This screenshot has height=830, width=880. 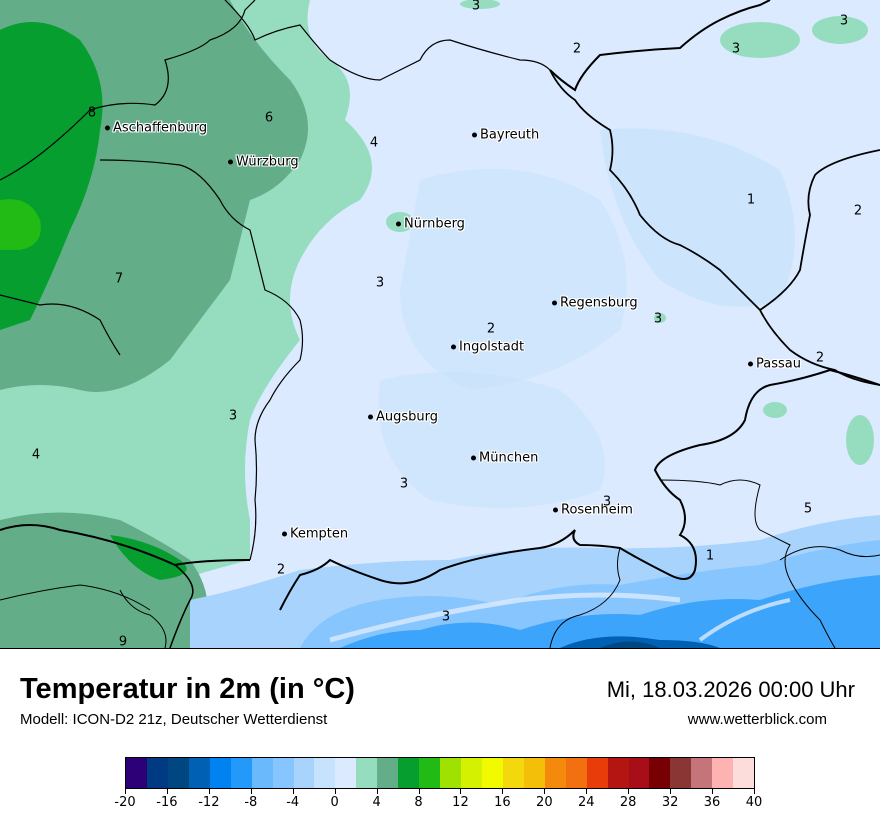 I want to click on legend-tick-label: 20, so click(x=544, y=802).